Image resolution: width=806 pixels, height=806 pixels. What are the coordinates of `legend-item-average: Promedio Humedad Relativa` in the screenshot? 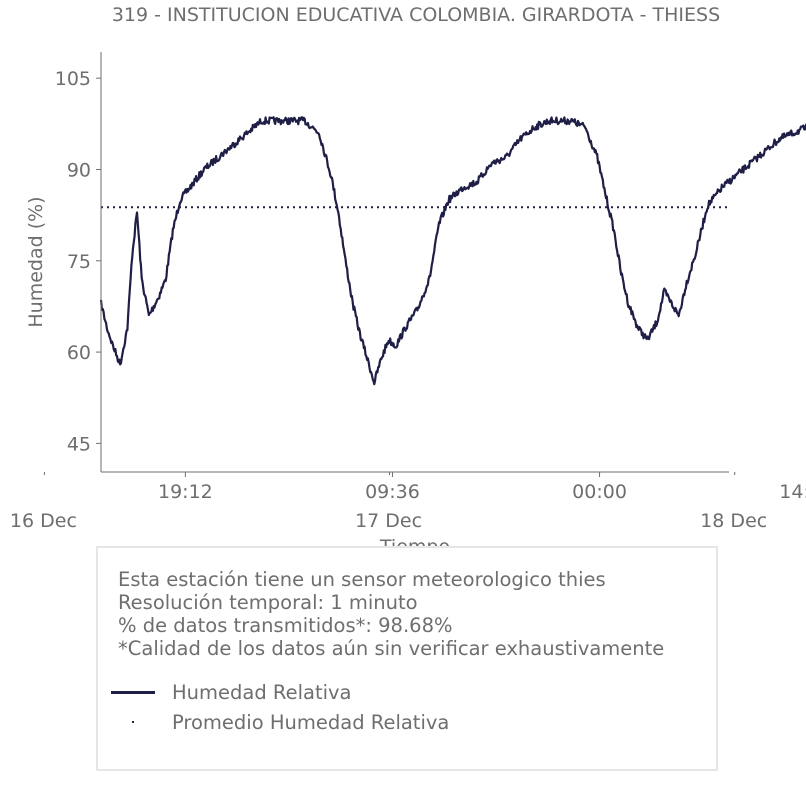 It's located at (279, 722).